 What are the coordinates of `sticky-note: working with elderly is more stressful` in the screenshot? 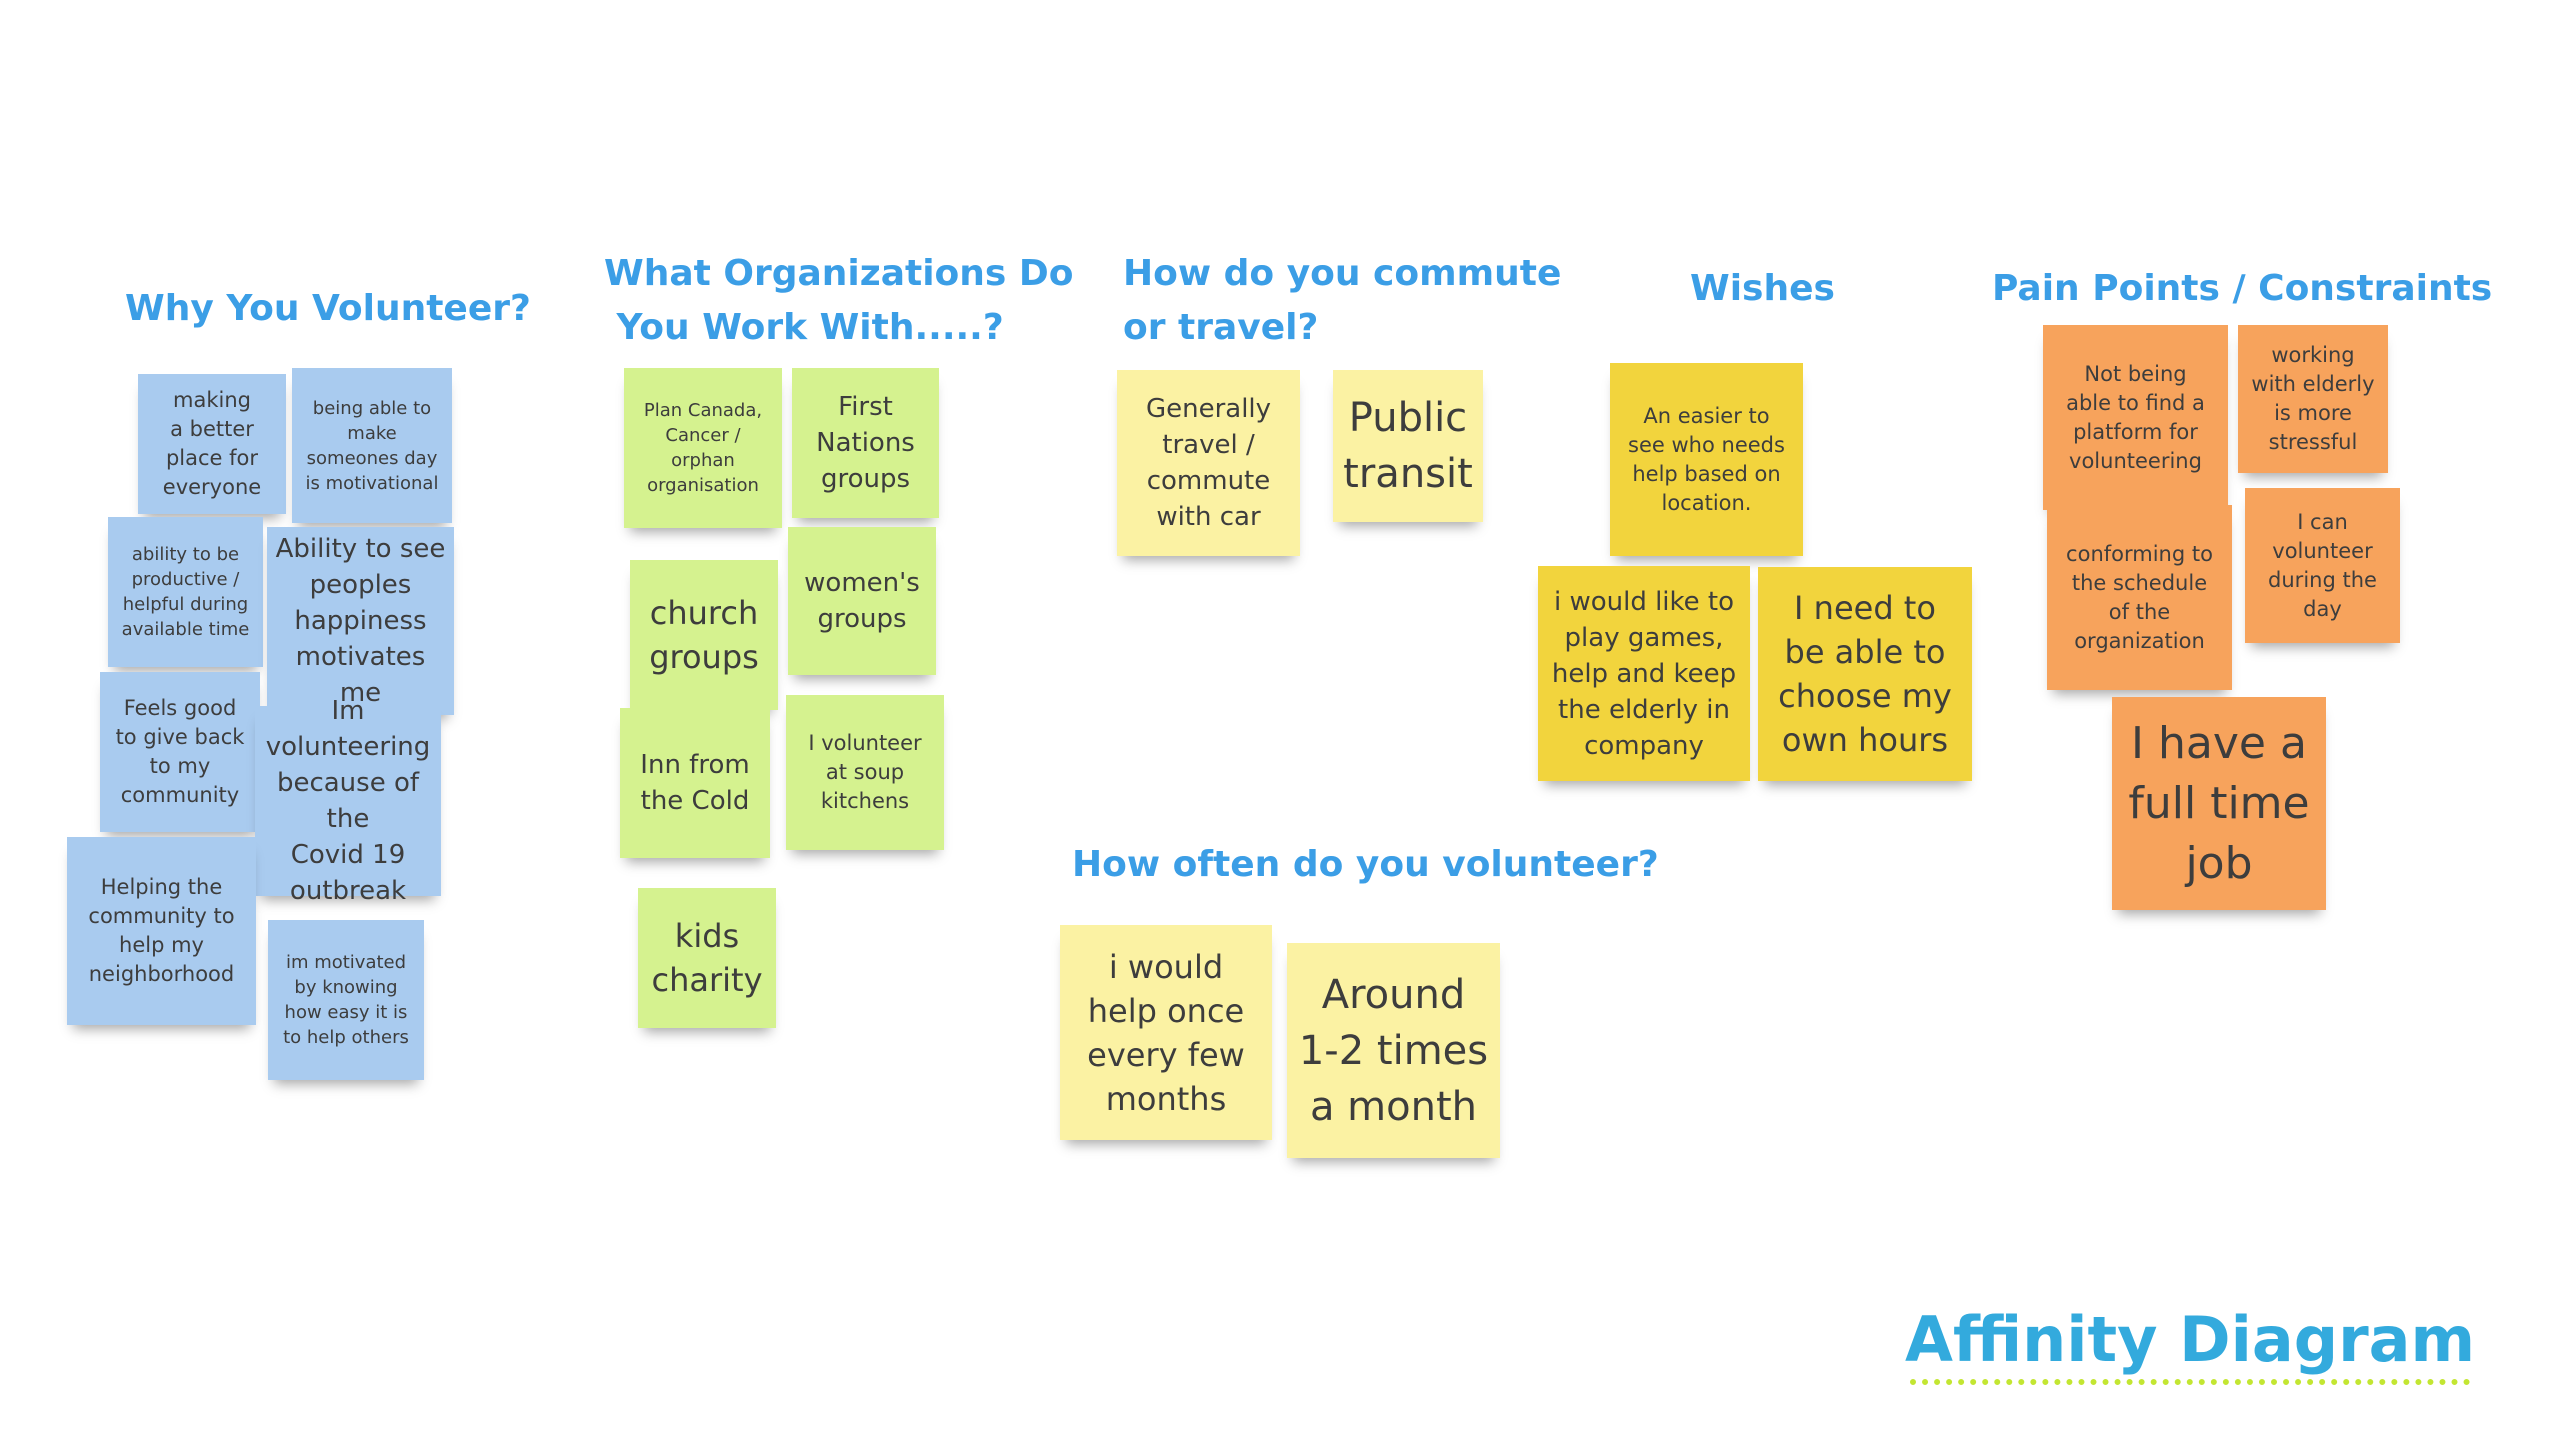 It's located at (2313, 399).